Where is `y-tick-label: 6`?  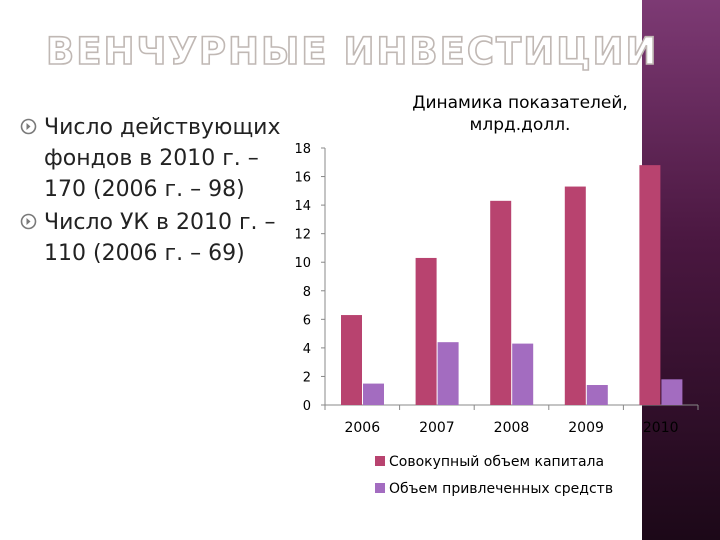
y-tick-label: 6 is located at coordinates (307, 320).